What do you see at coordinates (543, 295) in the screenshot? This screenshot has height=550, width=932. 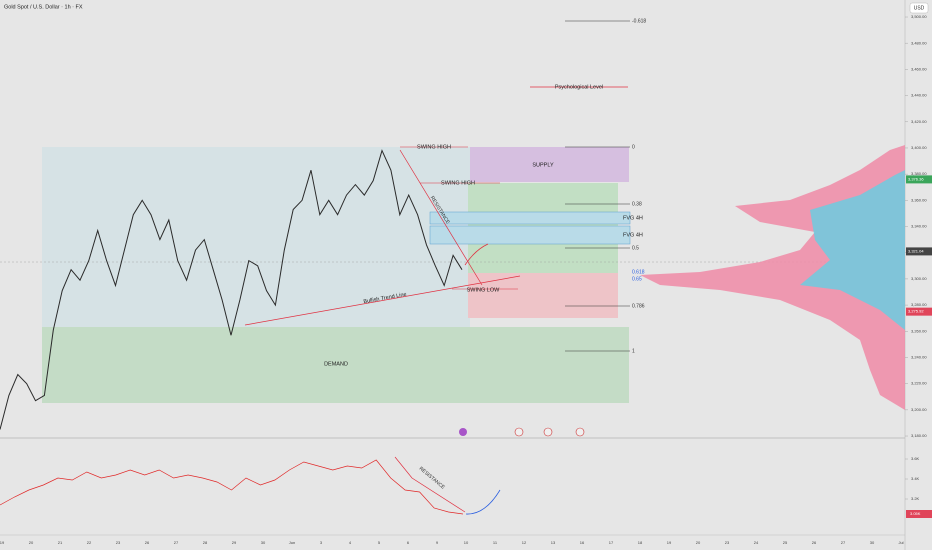 I see `stop-zone` at bounding box center [543, 295].